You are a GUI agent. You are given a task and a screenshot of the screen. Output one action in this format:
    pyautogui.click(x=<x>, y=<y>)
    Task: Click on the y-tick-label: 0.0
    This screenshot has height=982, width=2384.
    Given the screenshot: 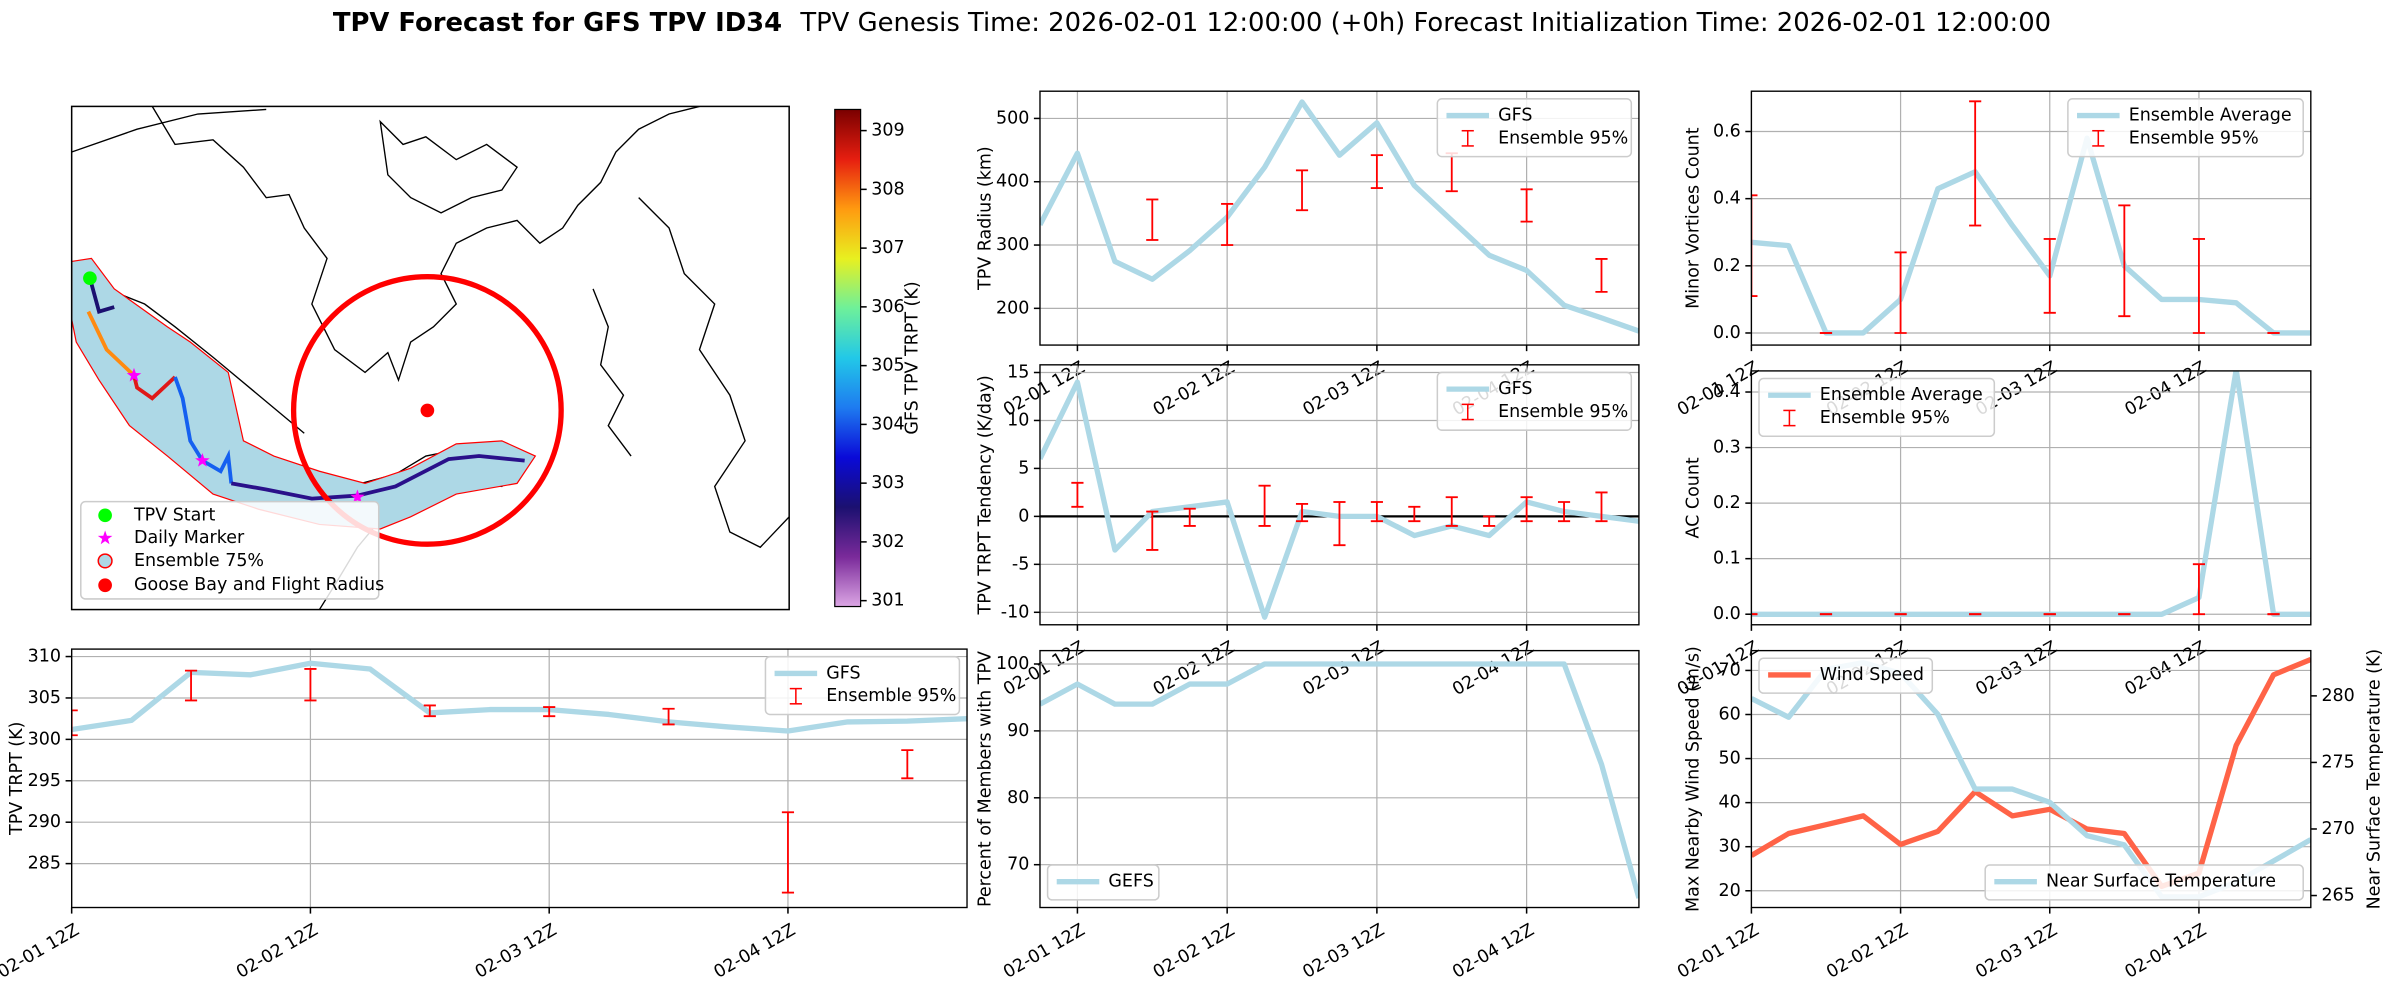 What is the action you would take?
    pyautogui.click(x=1727, y=333)
    